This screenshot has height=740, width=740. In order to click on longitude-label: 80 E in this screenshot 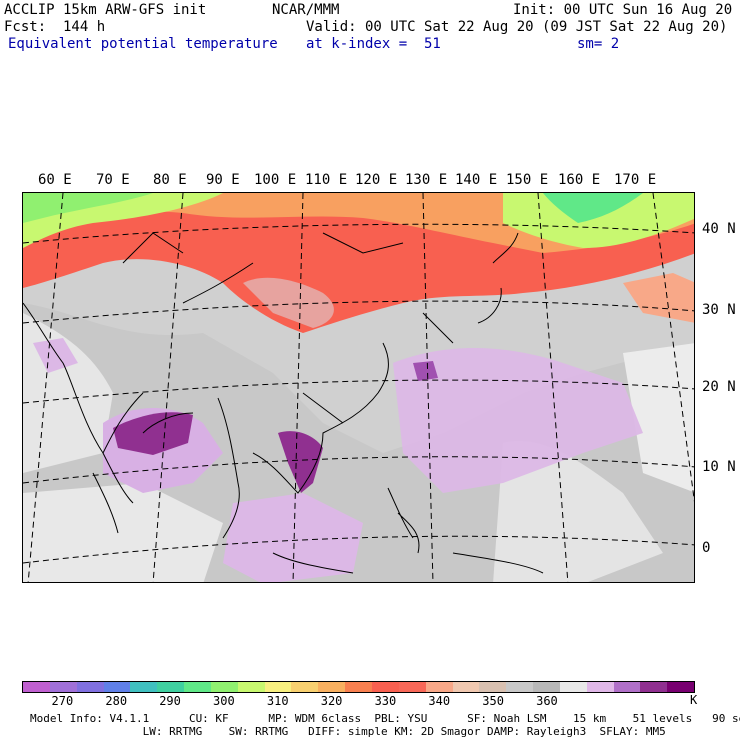, I will do `click(170, 180)`.